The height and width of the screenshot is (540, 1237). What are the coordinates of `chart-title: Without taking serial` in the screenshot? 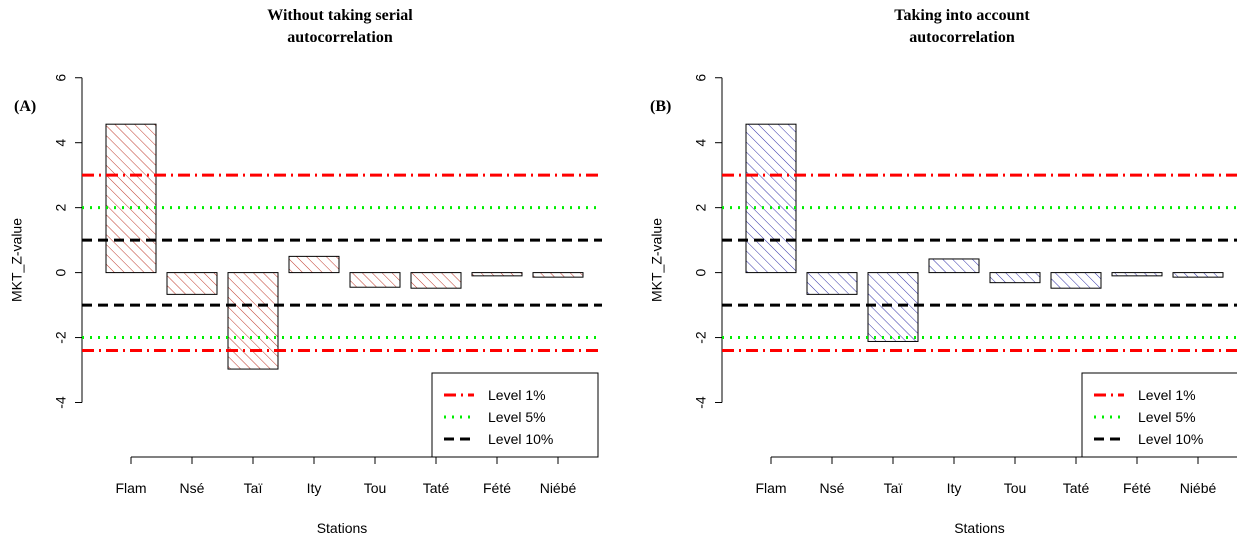 It's located at (340, 15).